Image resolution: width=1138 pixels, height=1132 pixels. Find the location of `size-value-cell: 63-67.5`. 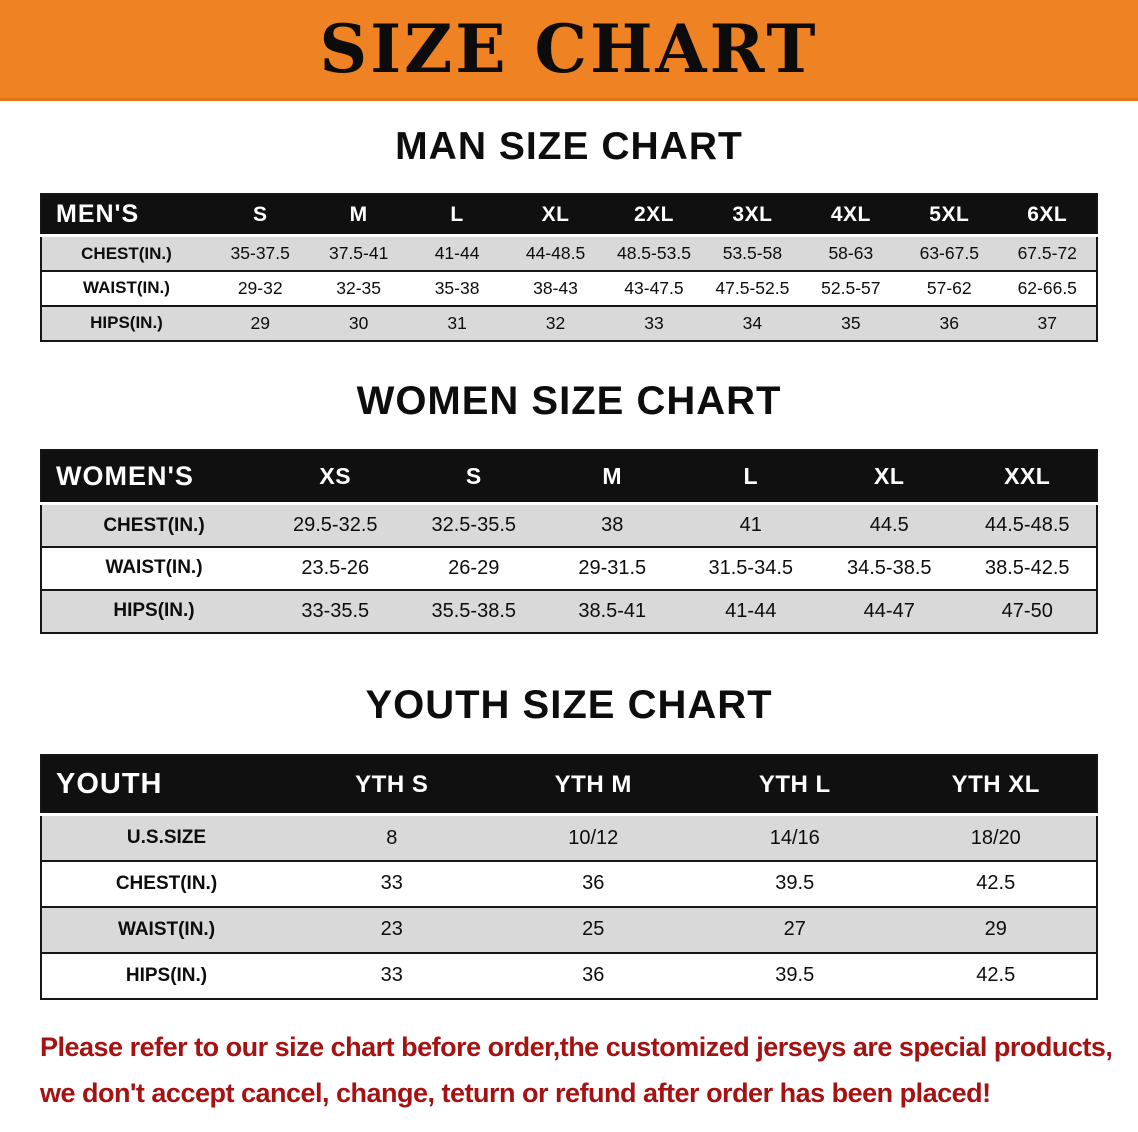

size-value-cell: 63-67.5 is located at coordinates (949, 253).